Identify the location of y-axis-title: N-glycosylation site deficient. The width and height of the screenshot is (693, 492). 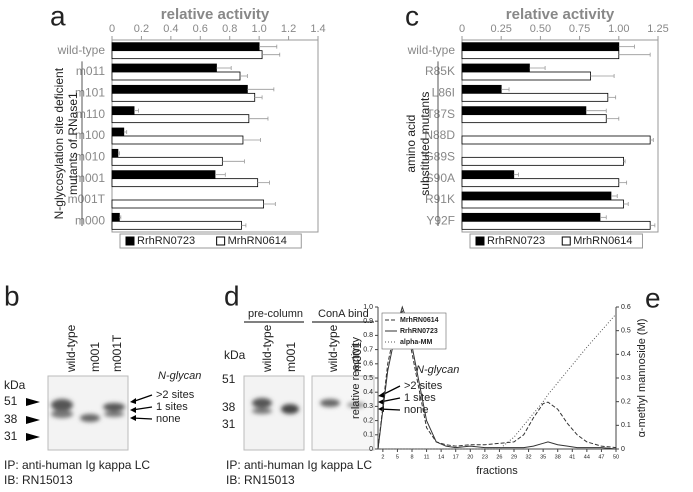
(59, 143).